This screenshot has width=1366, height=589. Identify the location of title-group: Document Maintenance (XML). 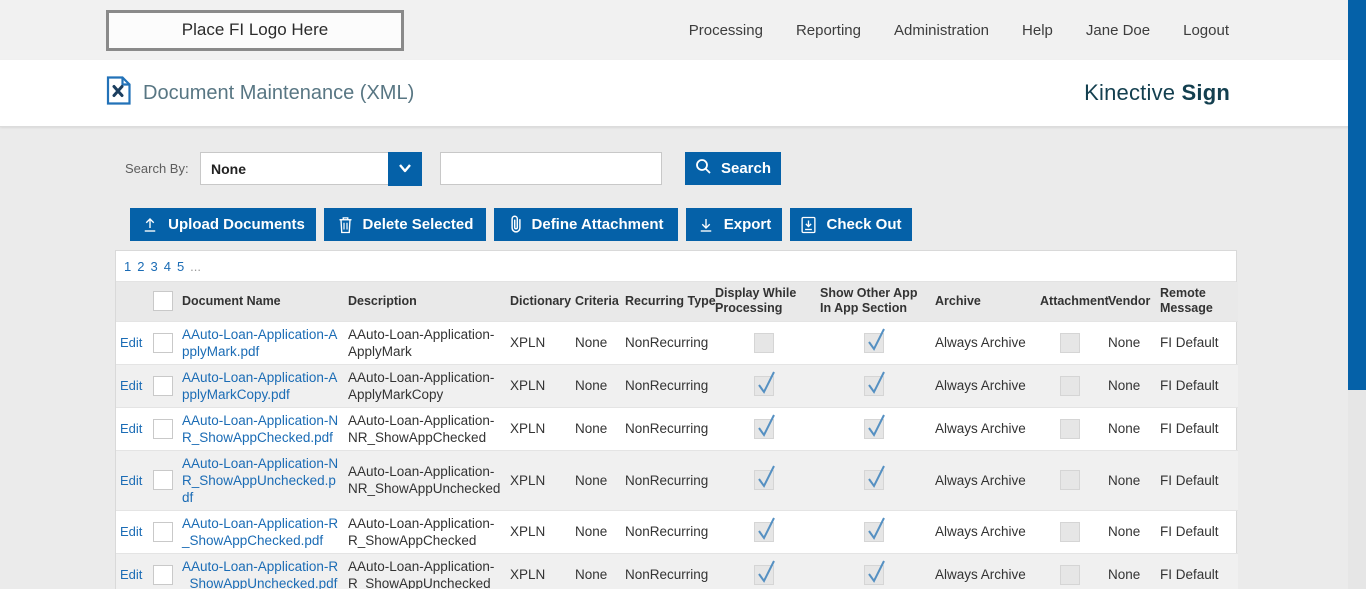
(260, 93).